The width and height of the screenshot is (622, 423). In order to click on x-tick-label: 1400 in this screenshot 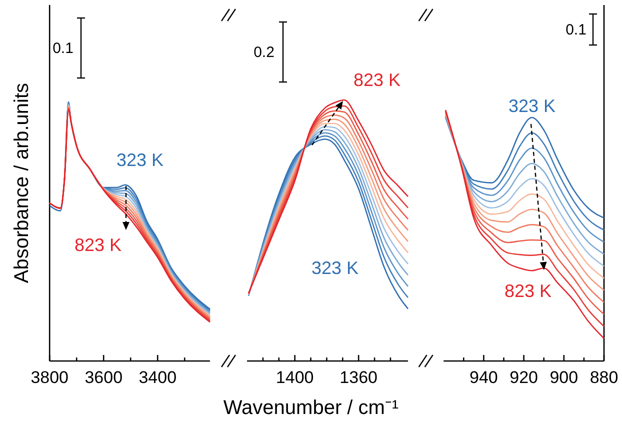, I will do `click(295, 378)`.